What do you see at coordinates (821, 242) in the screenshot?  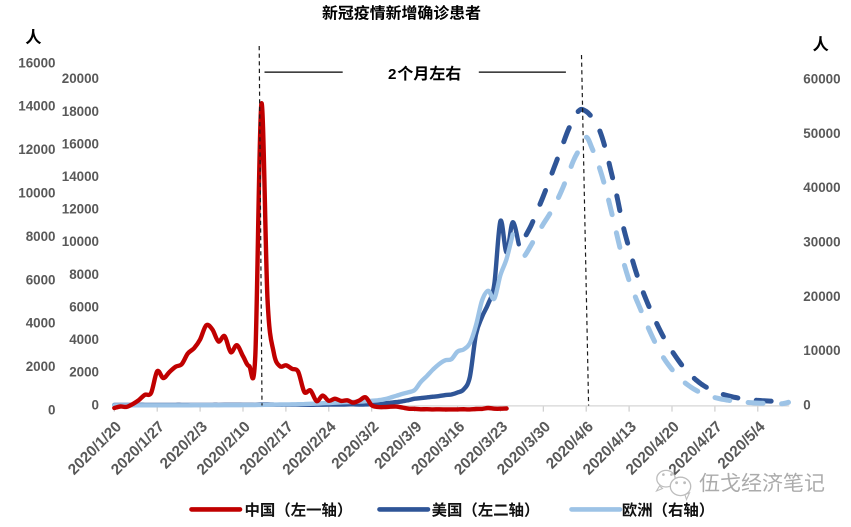 I see `svg-text: 30000` at bounding box center [821, 242].